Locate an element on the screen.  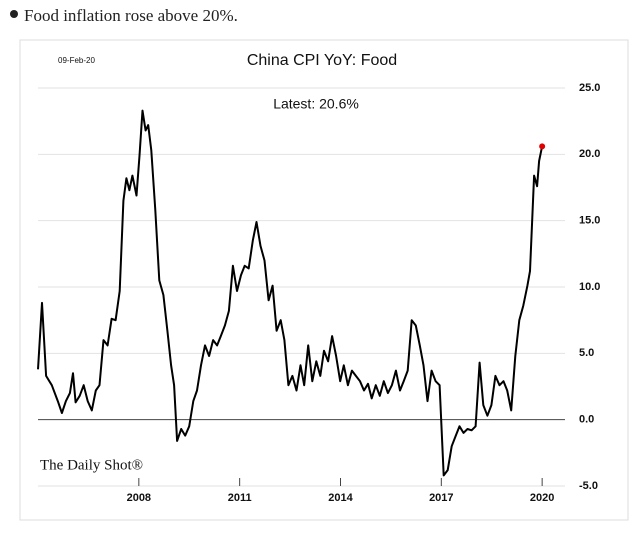
heading-text: Food inflation rose above 20%. is located at coordinates (131, 15).